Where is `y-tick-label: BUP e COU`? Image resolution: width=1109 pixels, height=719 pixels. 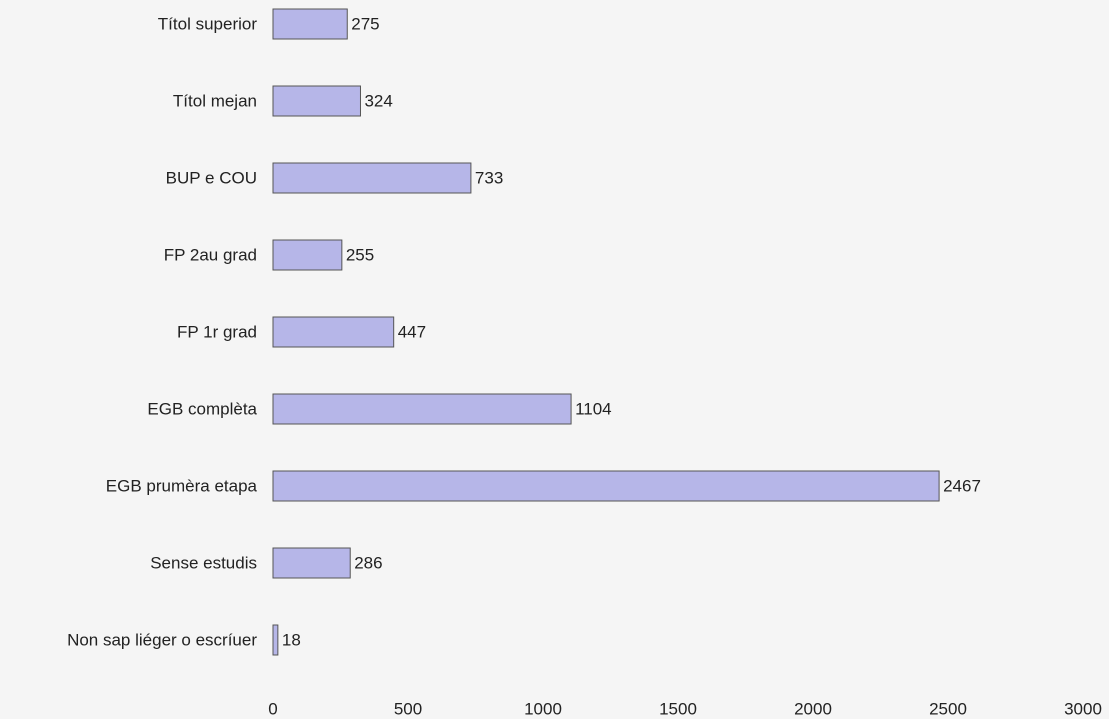
y-tick-label: BUP e COU is located at coordinates (211, 177).